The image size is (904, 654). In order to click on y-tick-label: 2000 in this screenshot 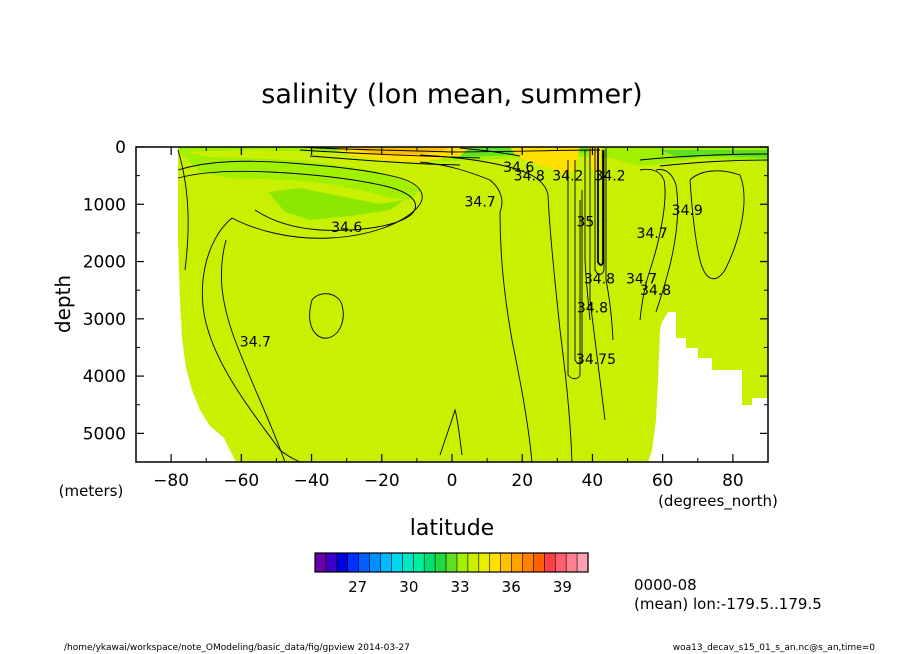, I will do `click(104, 263)`.